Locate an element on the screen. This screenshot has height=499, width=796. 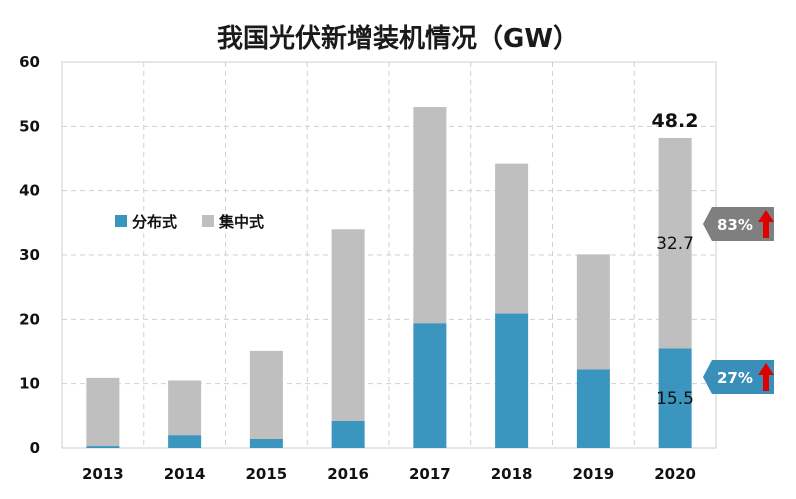
distributed-share-callout: 27% is located at coordinates (738, 377).